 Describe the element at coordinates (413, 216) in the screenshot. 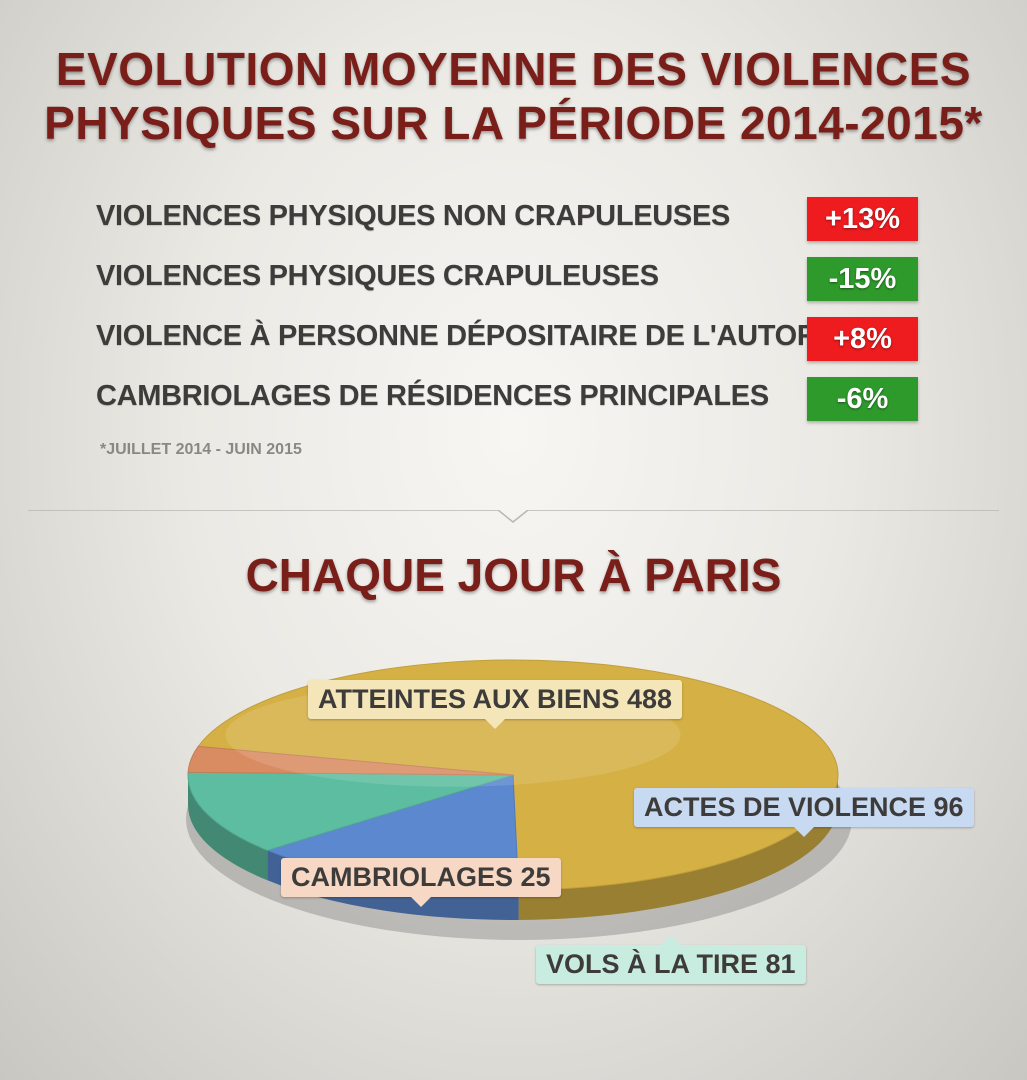

I see `stat-label: VIOLENCES PHYSIQUES NON CRAPULEUSES` at that location.